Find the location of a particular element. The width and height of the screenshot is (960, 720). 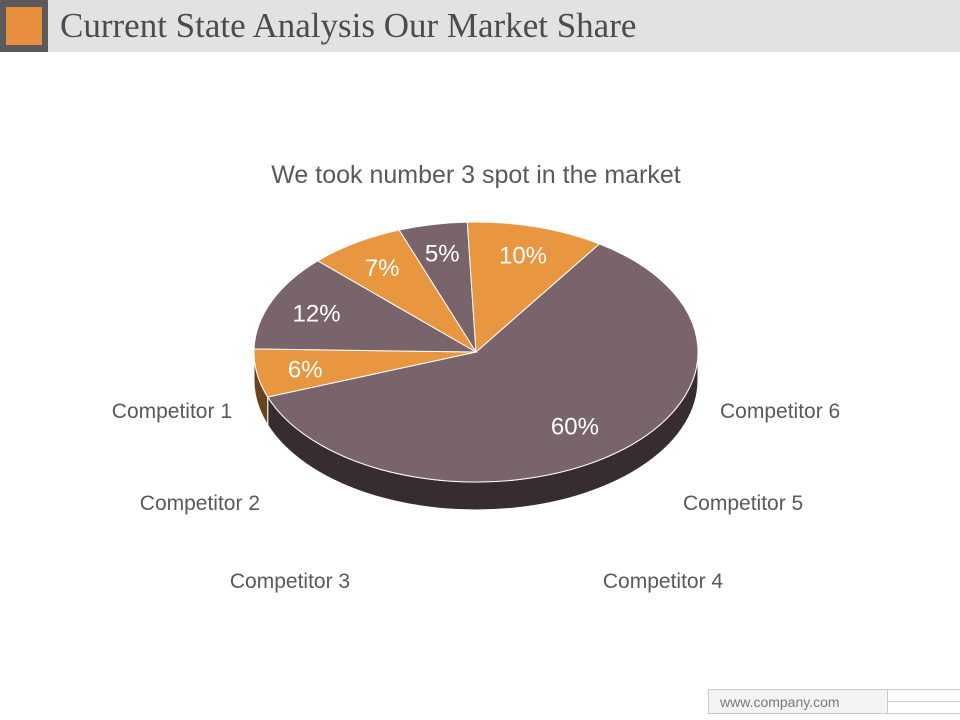

page-title: Current State Analysis Our Market Share is located at coordinates (348, 25).